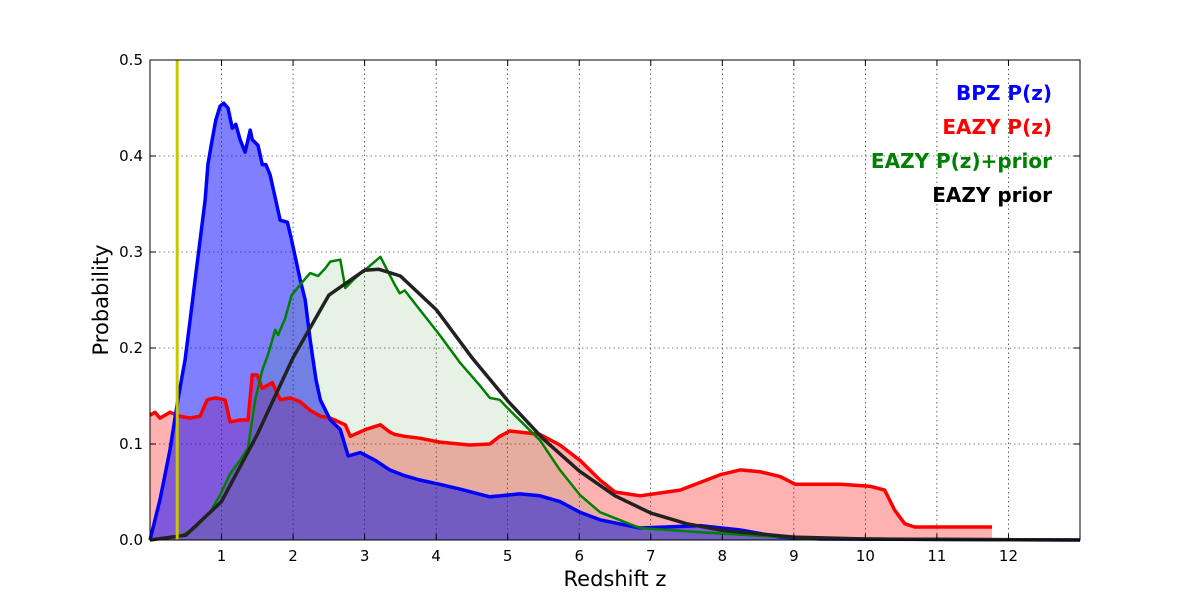  I want to click on x-tick-label: 4, so click(436, 556).